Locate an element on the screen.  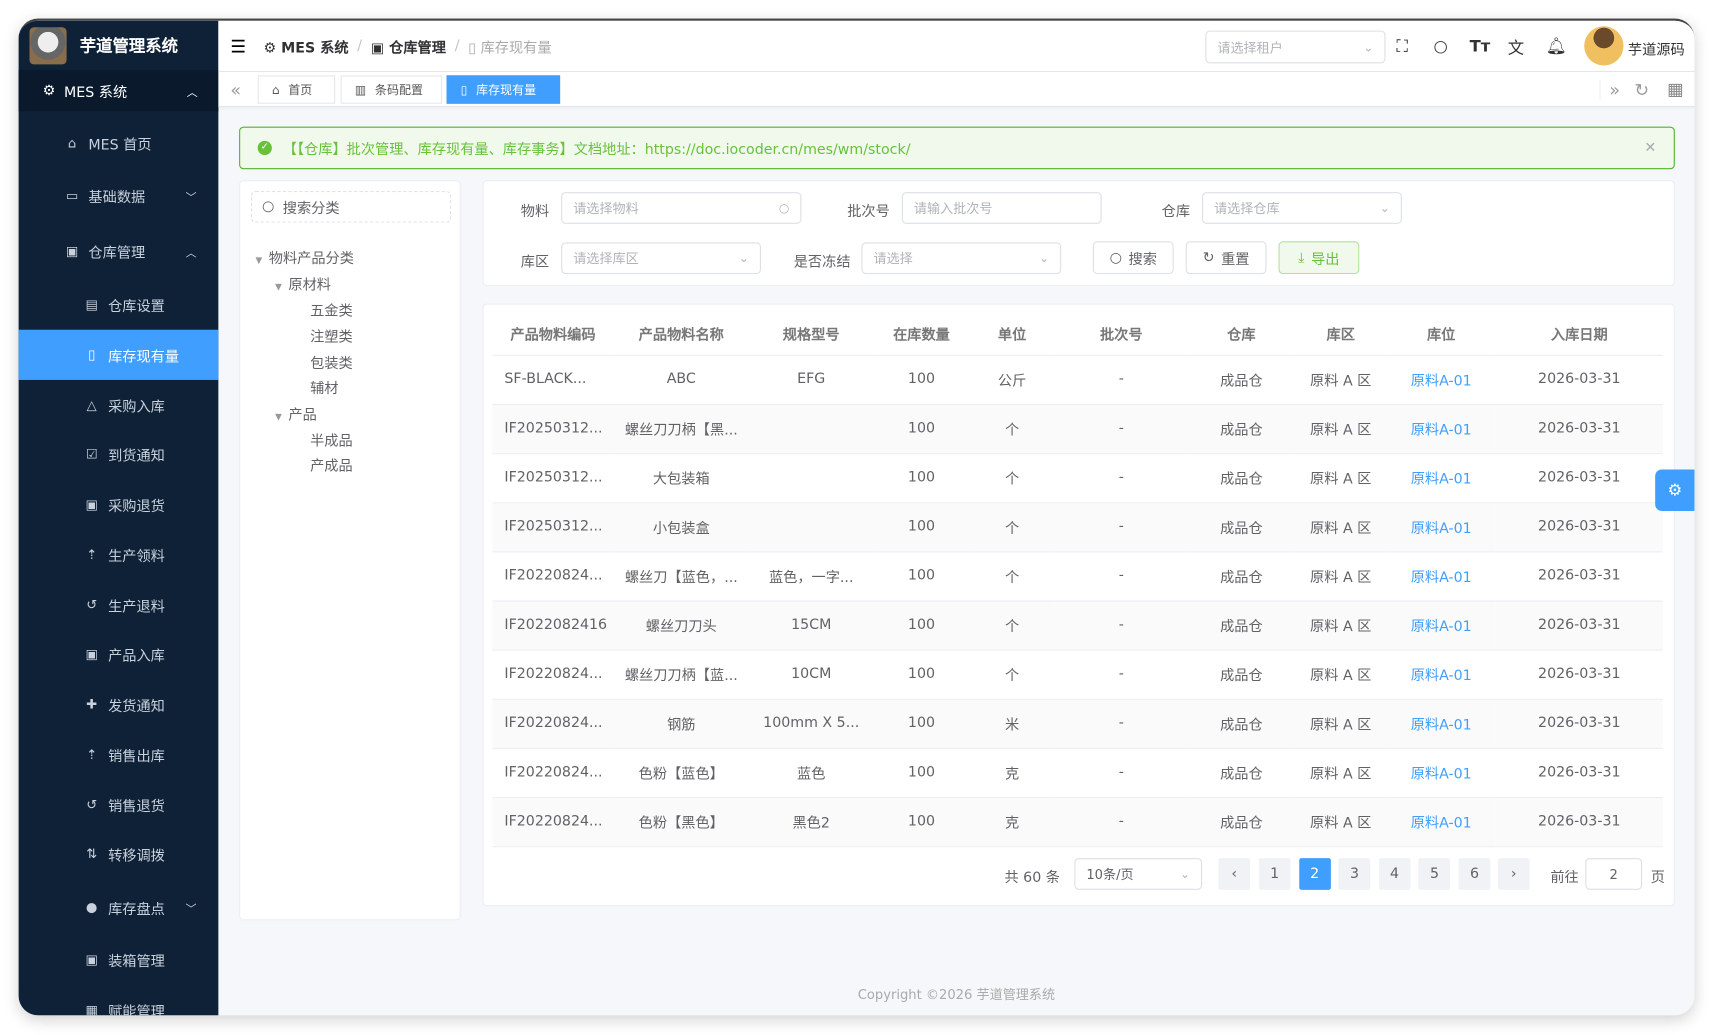
tree-node: 产成品 is located at coordinates (331, 464).